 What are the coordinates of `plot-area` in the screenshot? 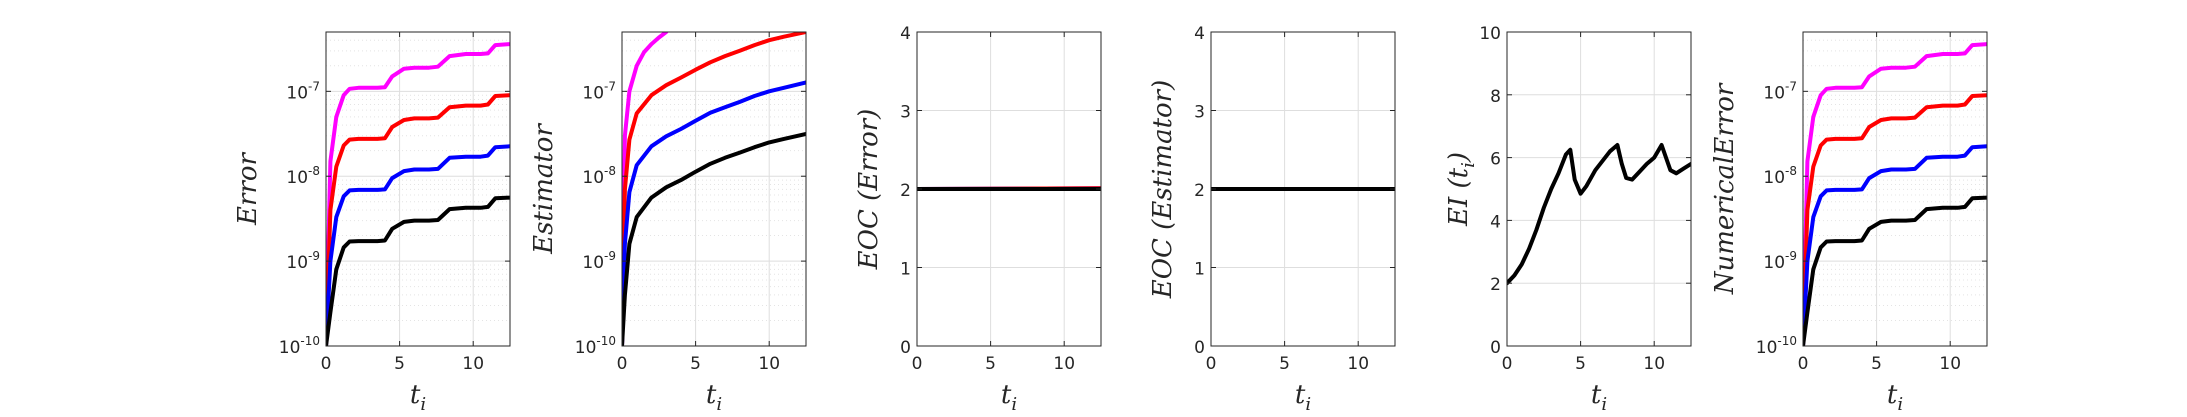 It's located at (1599, 189).